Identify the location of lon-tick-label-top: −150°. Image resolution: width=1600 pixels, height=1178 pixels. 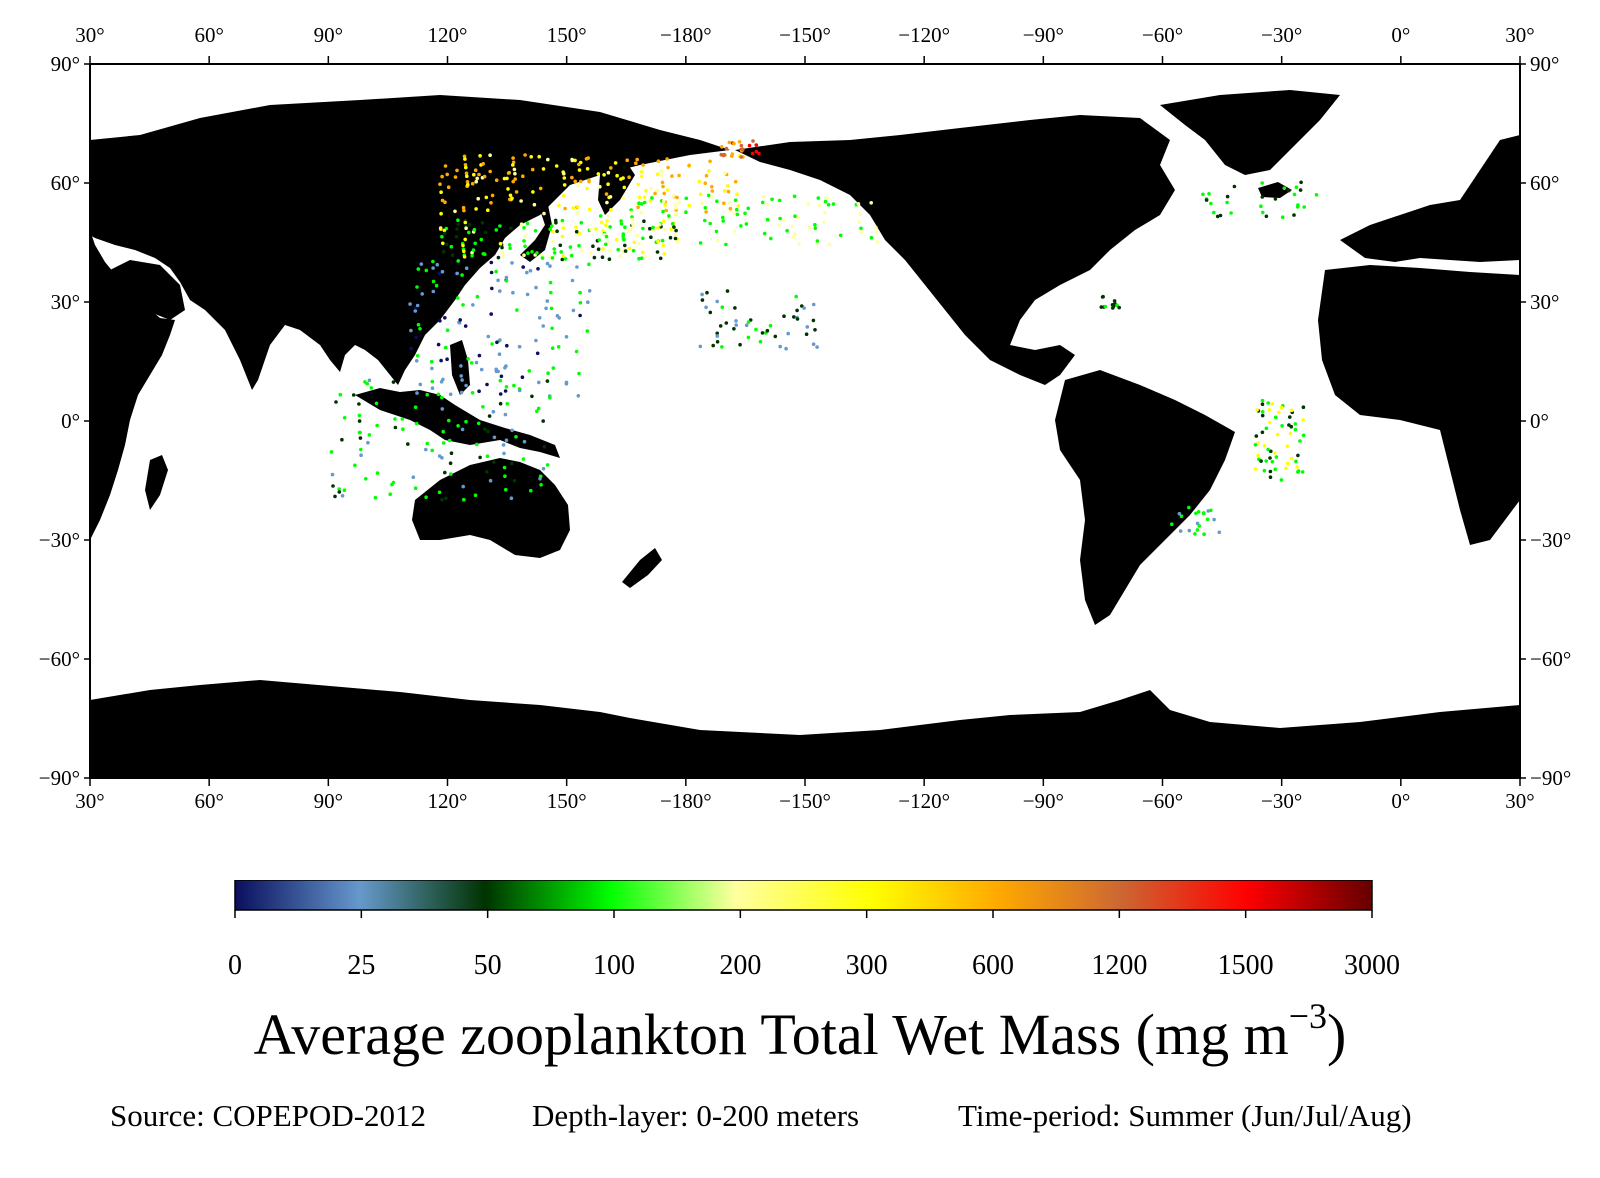
(805, 35).